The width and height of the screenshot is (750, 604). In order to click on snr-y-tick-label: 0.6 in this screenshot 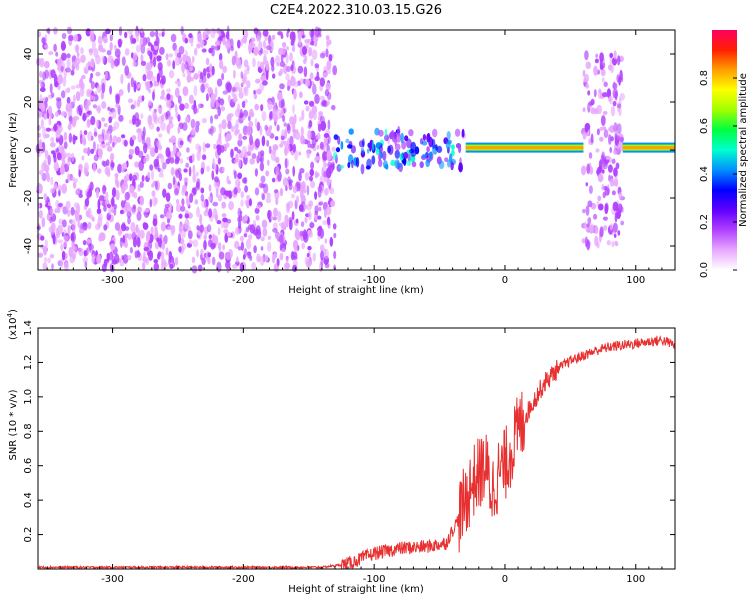, I will do `click(28, 466)`.